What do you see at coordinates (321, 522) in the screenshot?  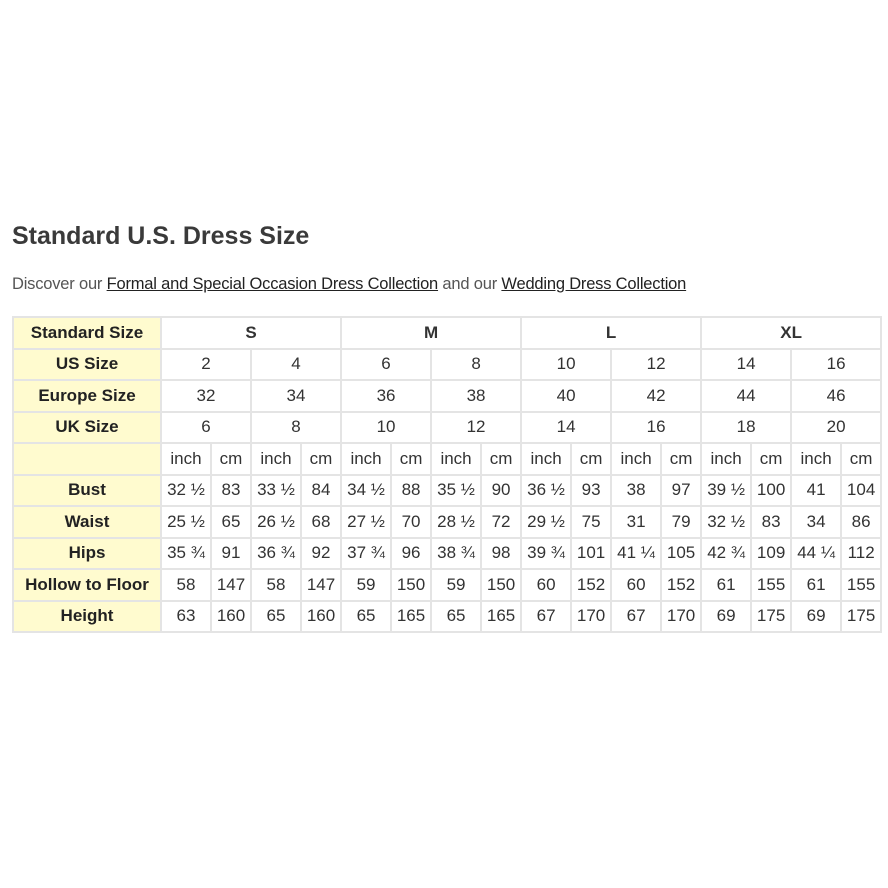 I see `measure-cell: 68` at bounding box center [321, 522].